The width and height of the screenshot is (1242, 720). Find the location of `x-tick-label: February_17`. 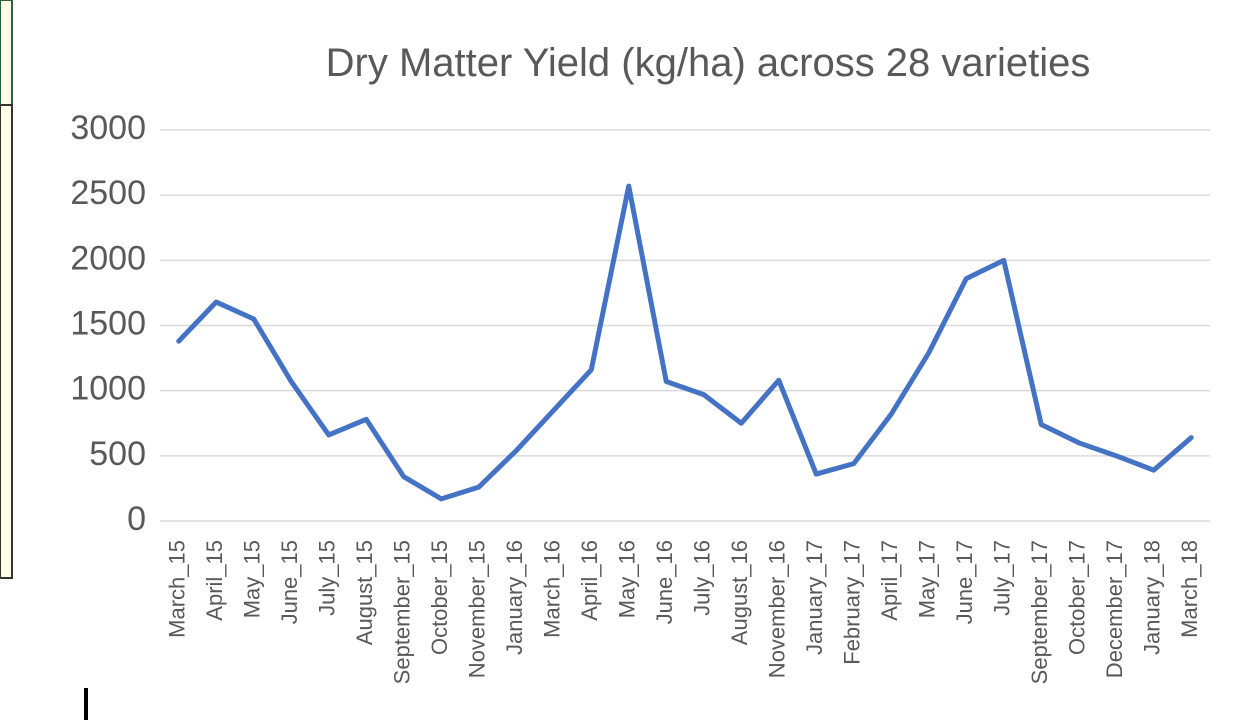

x-tick-label: February_17 is located at coordinates (852, 602).